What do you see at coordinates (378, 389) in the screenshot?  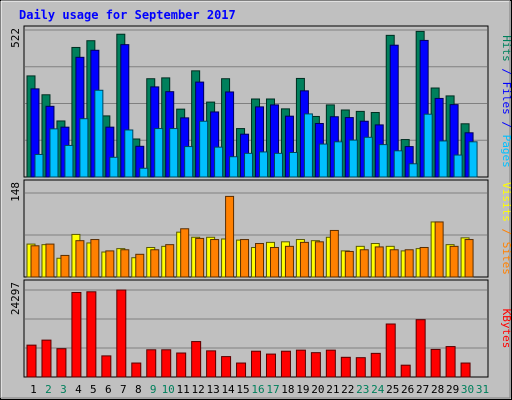 I see `x-tick-label-day-24: 24` at bounding box center [378, 389].